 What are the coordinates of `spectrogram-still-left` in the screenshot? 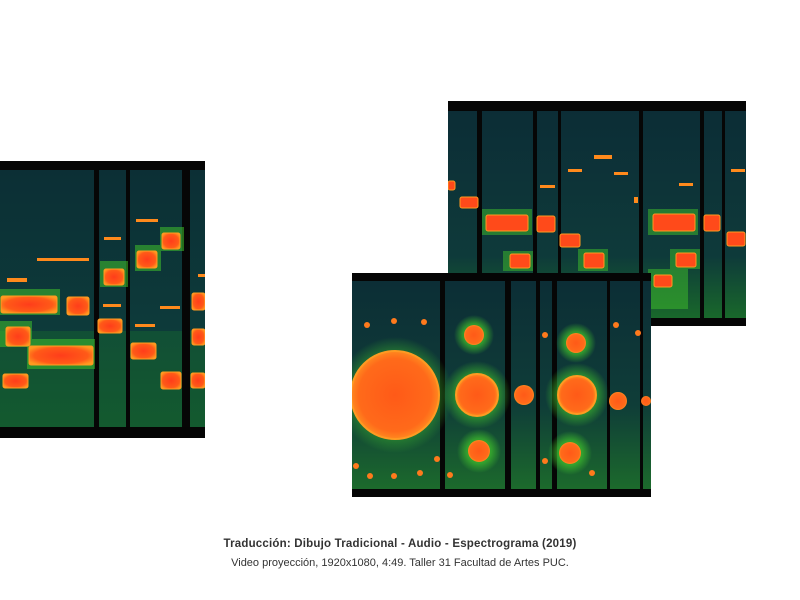 It's located at (102, 299).